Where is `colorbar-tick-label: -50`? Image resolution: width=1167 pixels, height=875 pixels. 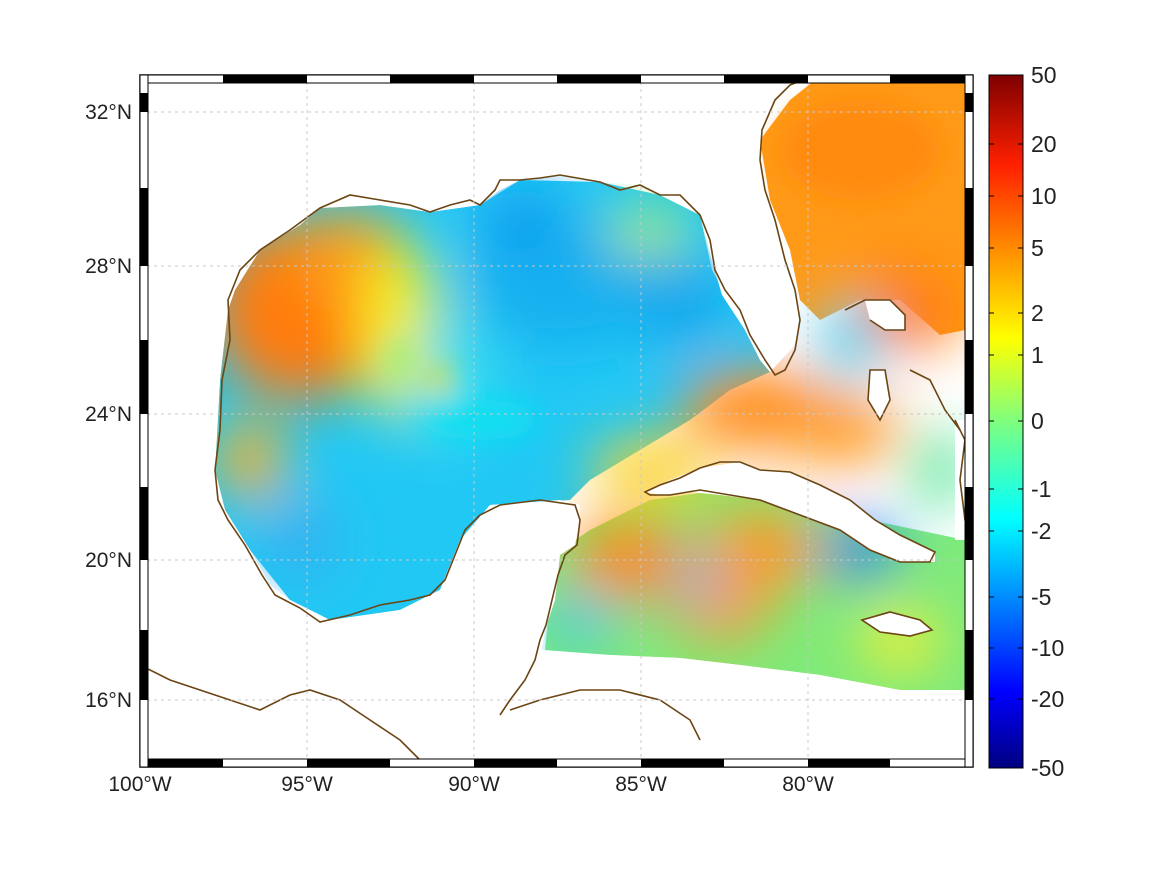 colorbar-tick-label: -50 is located at coordinates (1047, 768).